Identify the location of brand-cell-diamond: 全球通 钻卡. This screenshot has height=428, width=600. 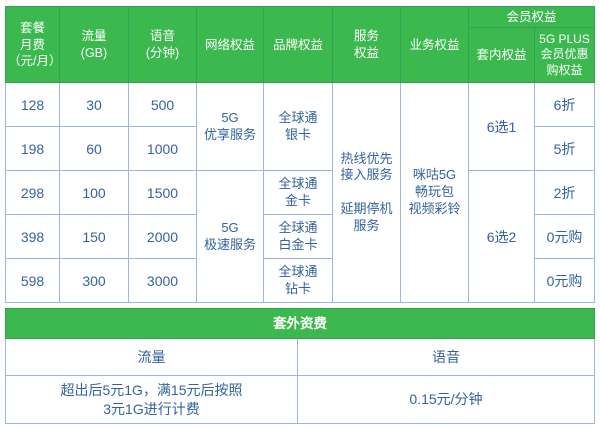
(298, 281).